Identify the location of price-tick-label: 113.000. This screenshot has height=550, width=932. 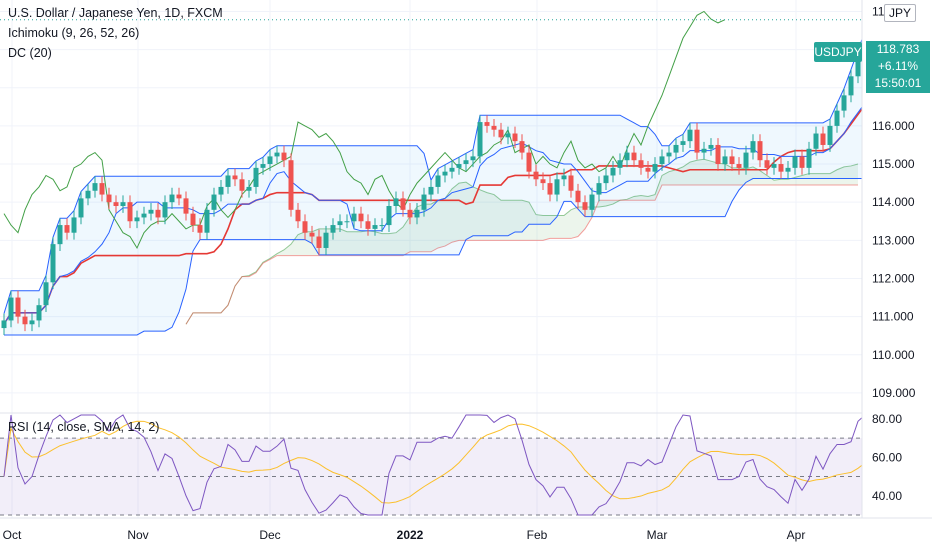
(893, 240).